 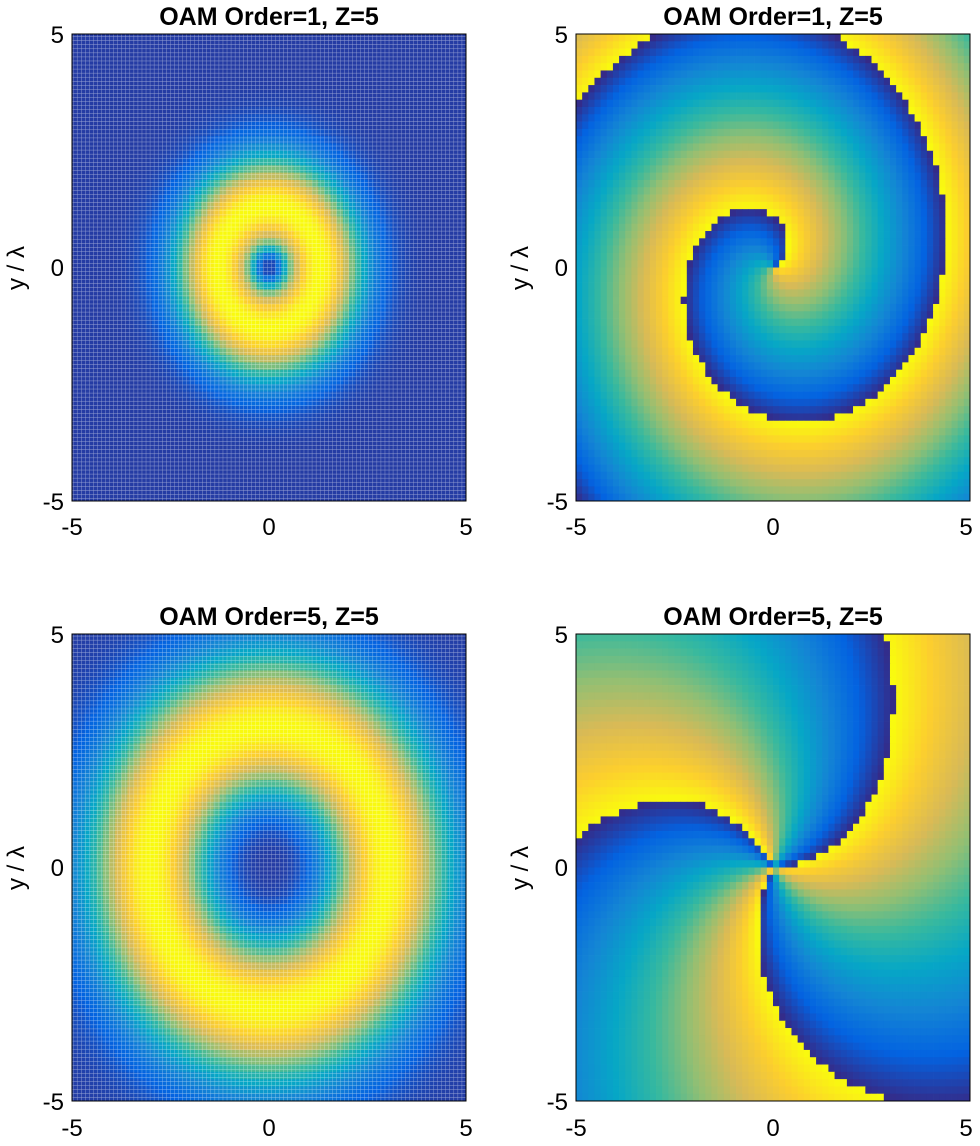 What do you see at coordinates (465, 527) in the screenshot?
I see `panel-1-xtick-2: 5` at bounding box center [465, 527].